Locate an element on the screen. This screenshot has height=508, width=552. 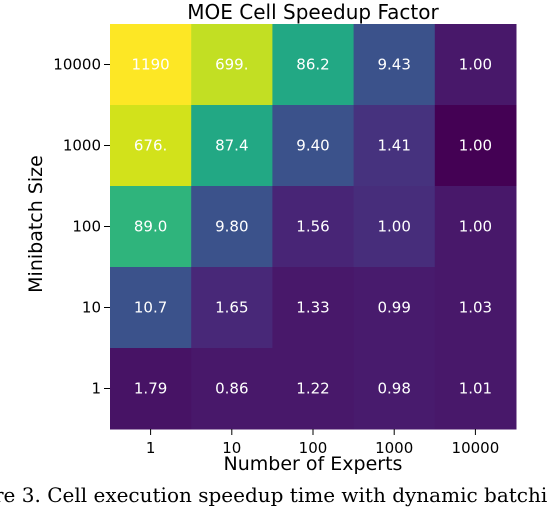
y-tick-label: 1 is located at coordinates (96, 389).